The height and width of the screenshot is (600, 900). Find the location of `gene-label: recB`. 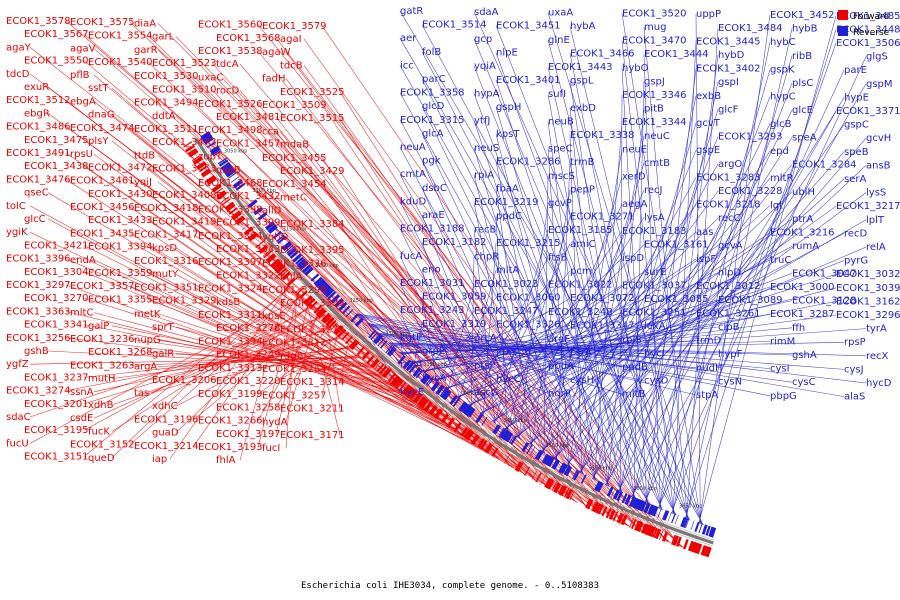

gene-label: recB is located at coordinates (485, 229).